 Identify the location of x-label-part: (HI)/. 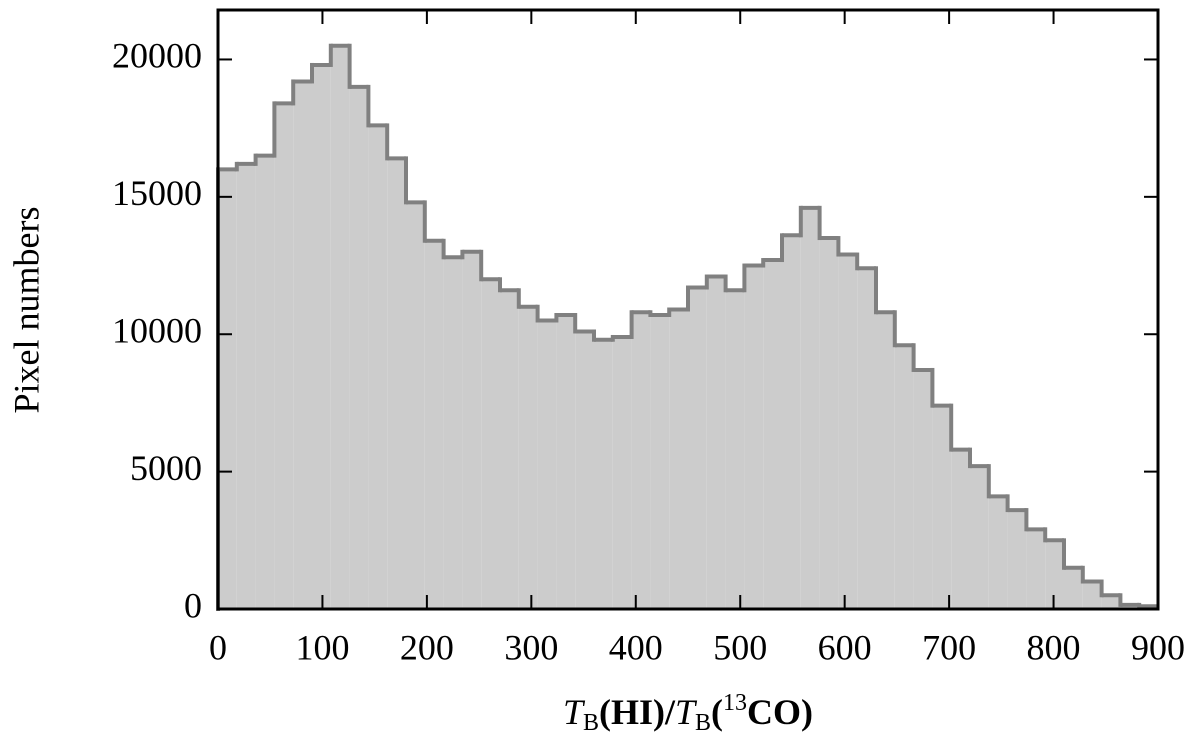
(637, 712).